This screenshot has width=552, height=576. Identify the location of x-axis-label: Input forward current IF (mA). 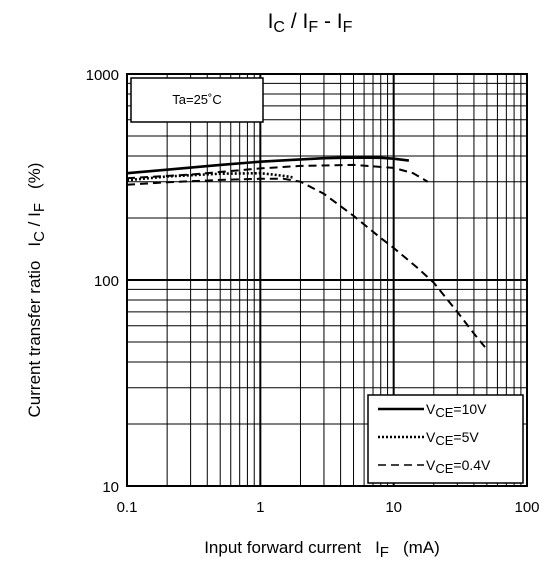
(322, 549).